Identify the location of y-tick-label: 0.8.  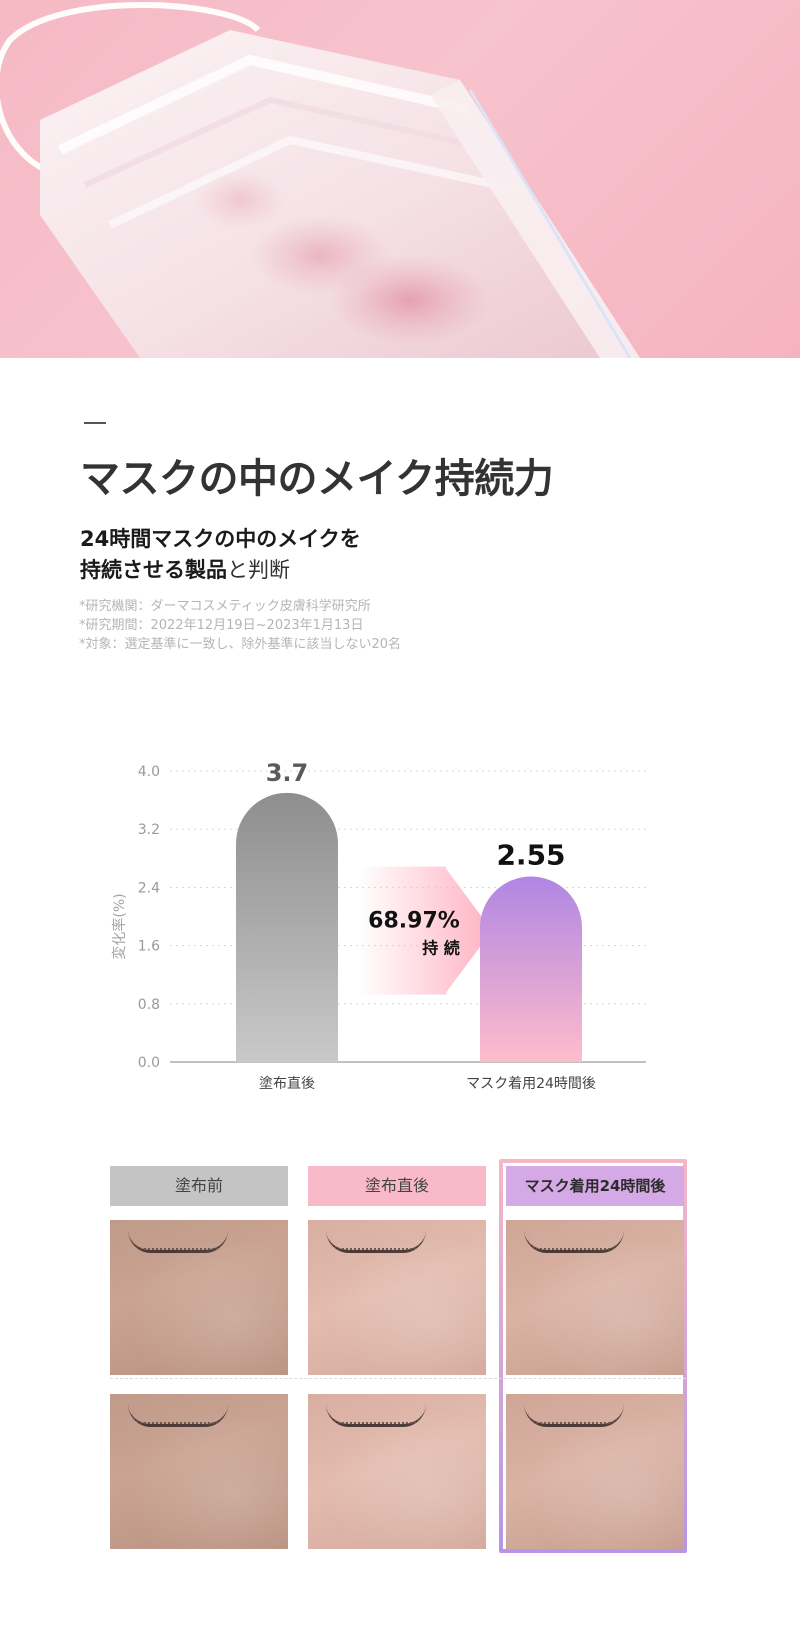
(149, 1005).